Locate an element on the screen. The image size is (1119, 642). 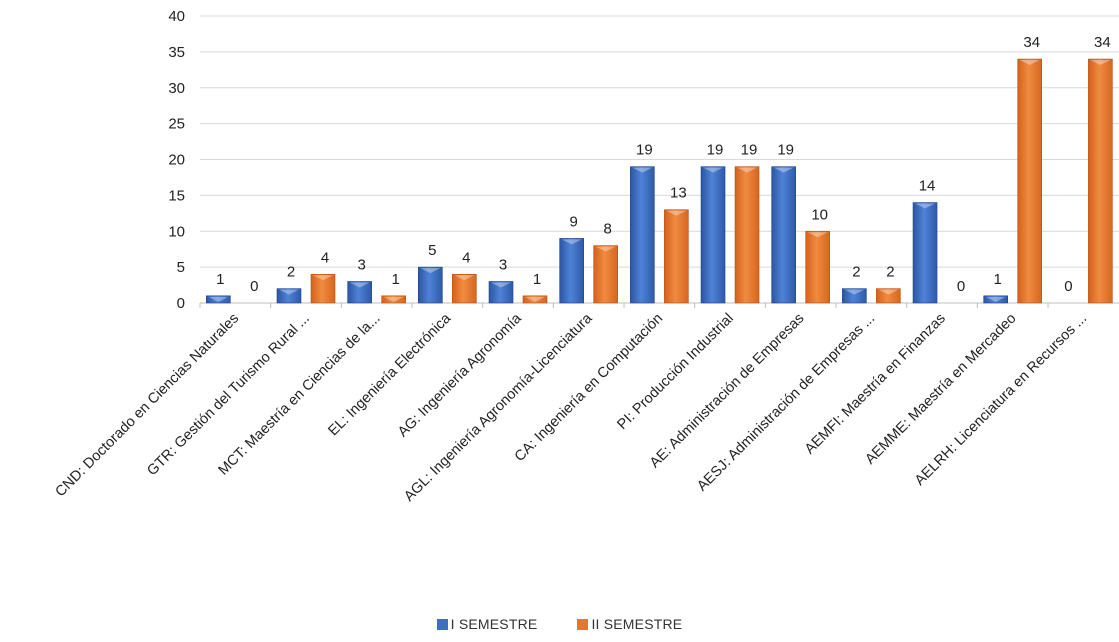
data-label-series-2-0: 0 is located at coordinates (254, 286).